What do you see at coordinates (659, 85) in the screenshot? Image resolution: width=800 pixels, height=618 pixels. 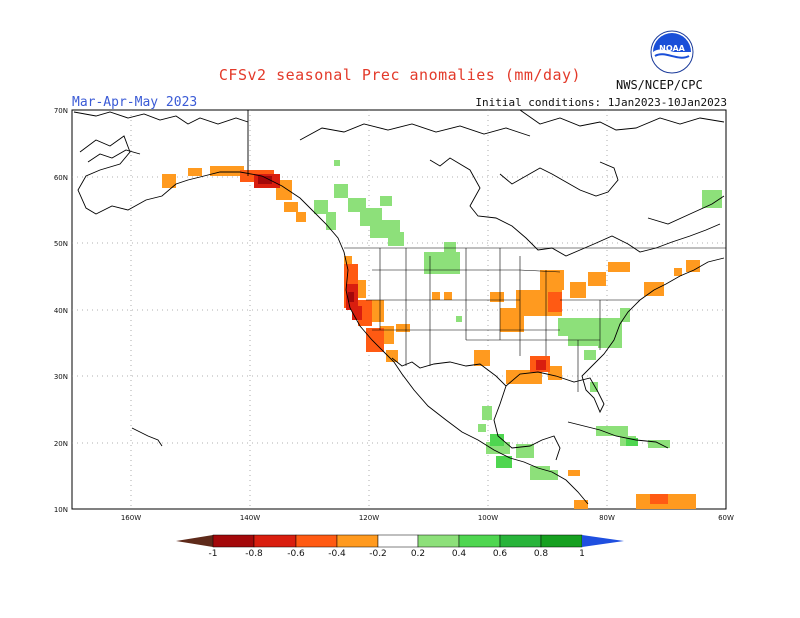 I see `agency-label: NWS/NCEP/CPC` at bounding box center [659, 85].